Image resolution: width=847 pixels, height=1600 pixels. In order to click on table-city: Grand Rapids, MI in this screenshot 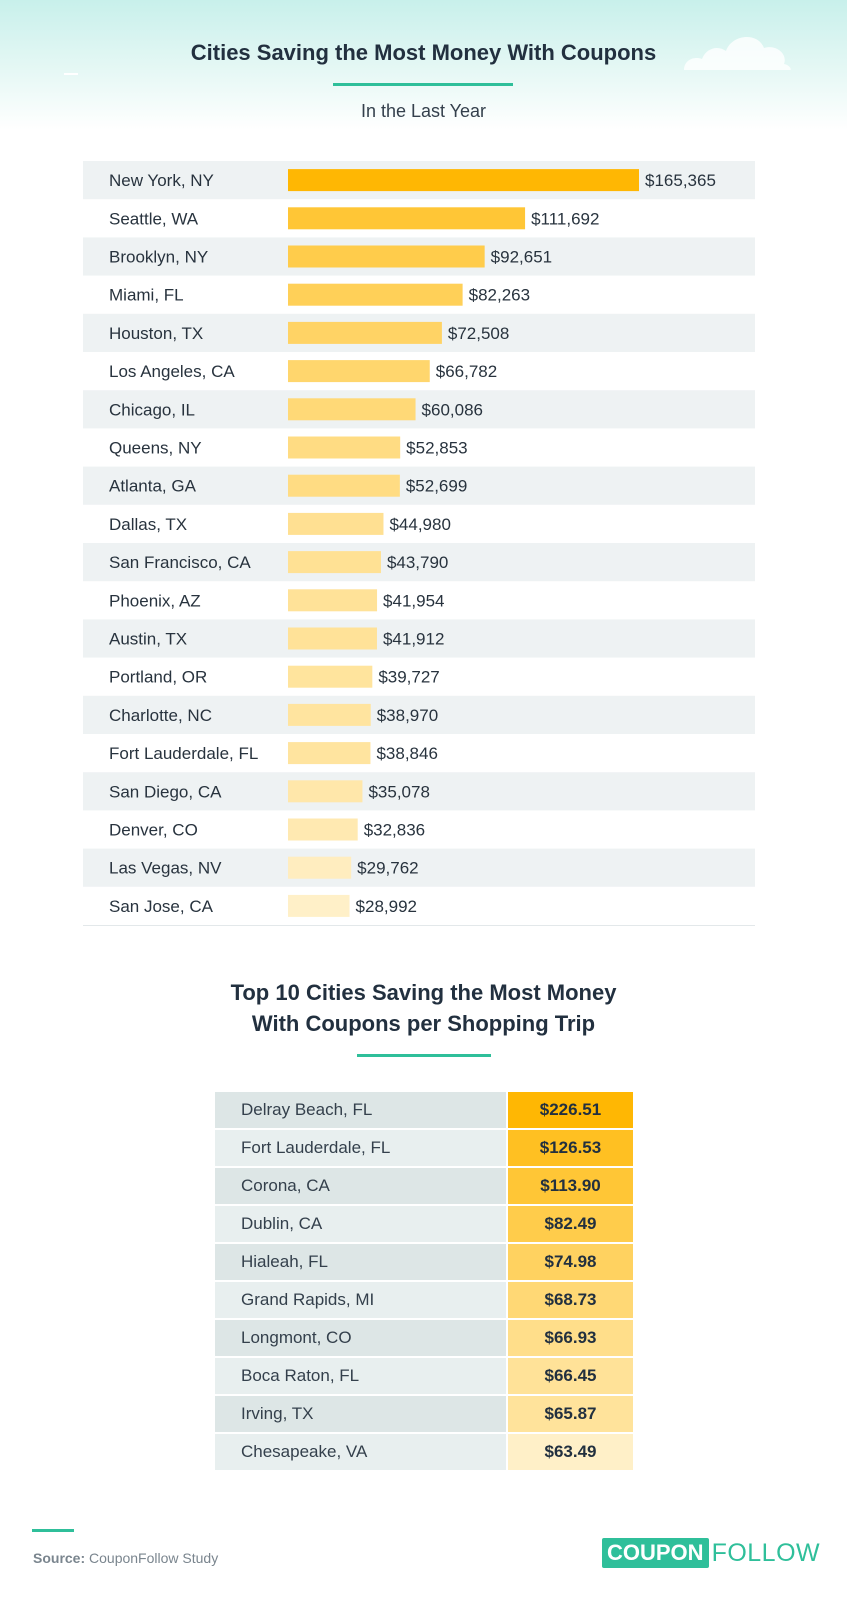, I will do `click(360, 1300)`.